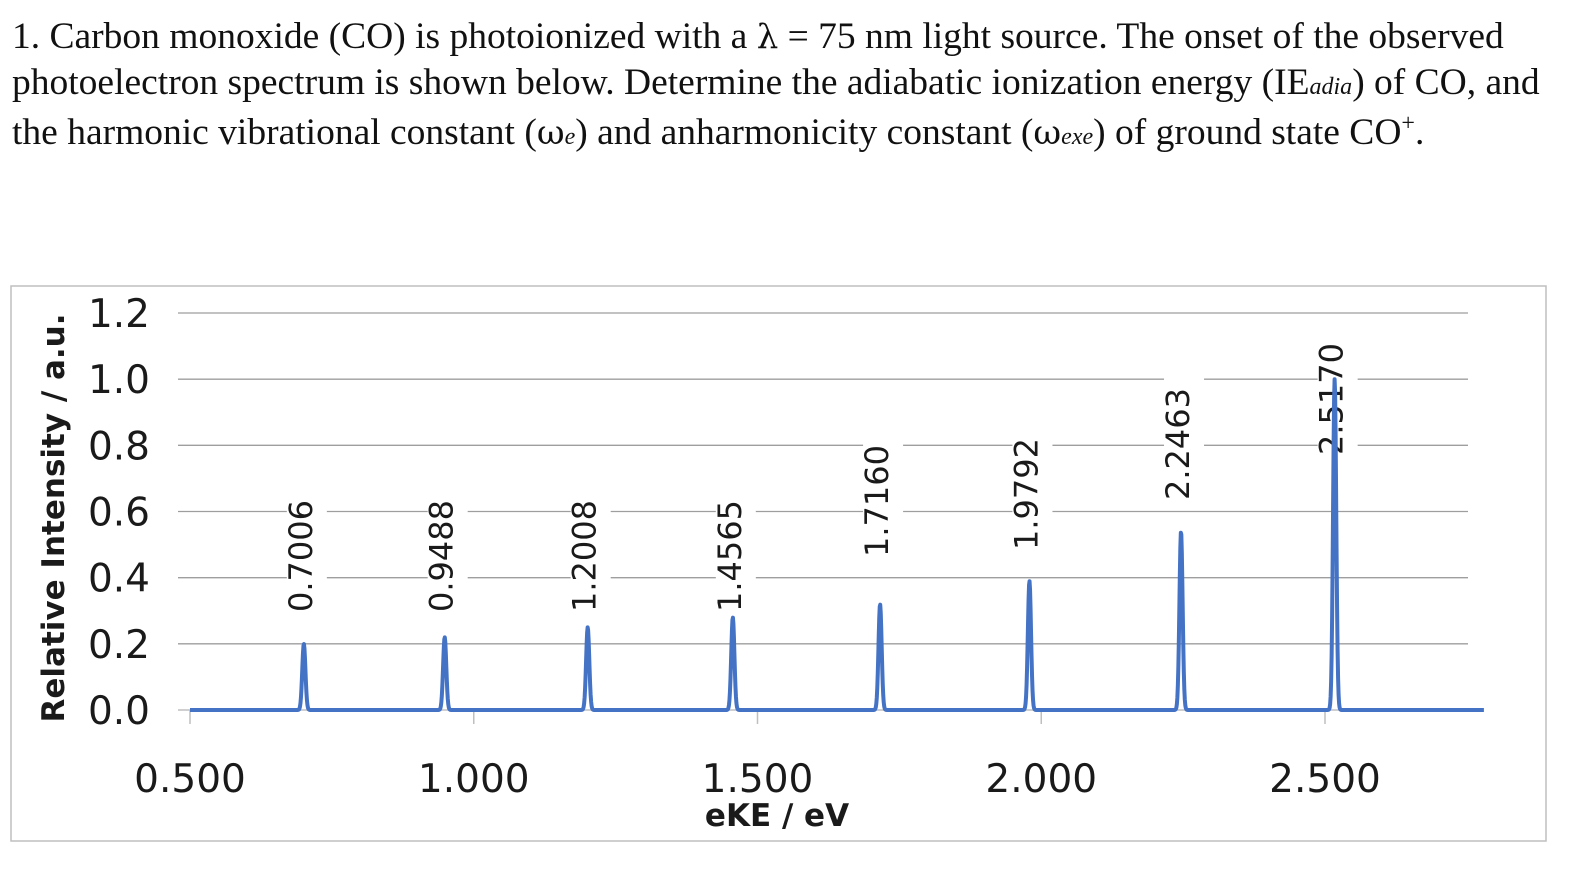  I want to click on y-tick-label-5: 1.0, so click(119, 380).